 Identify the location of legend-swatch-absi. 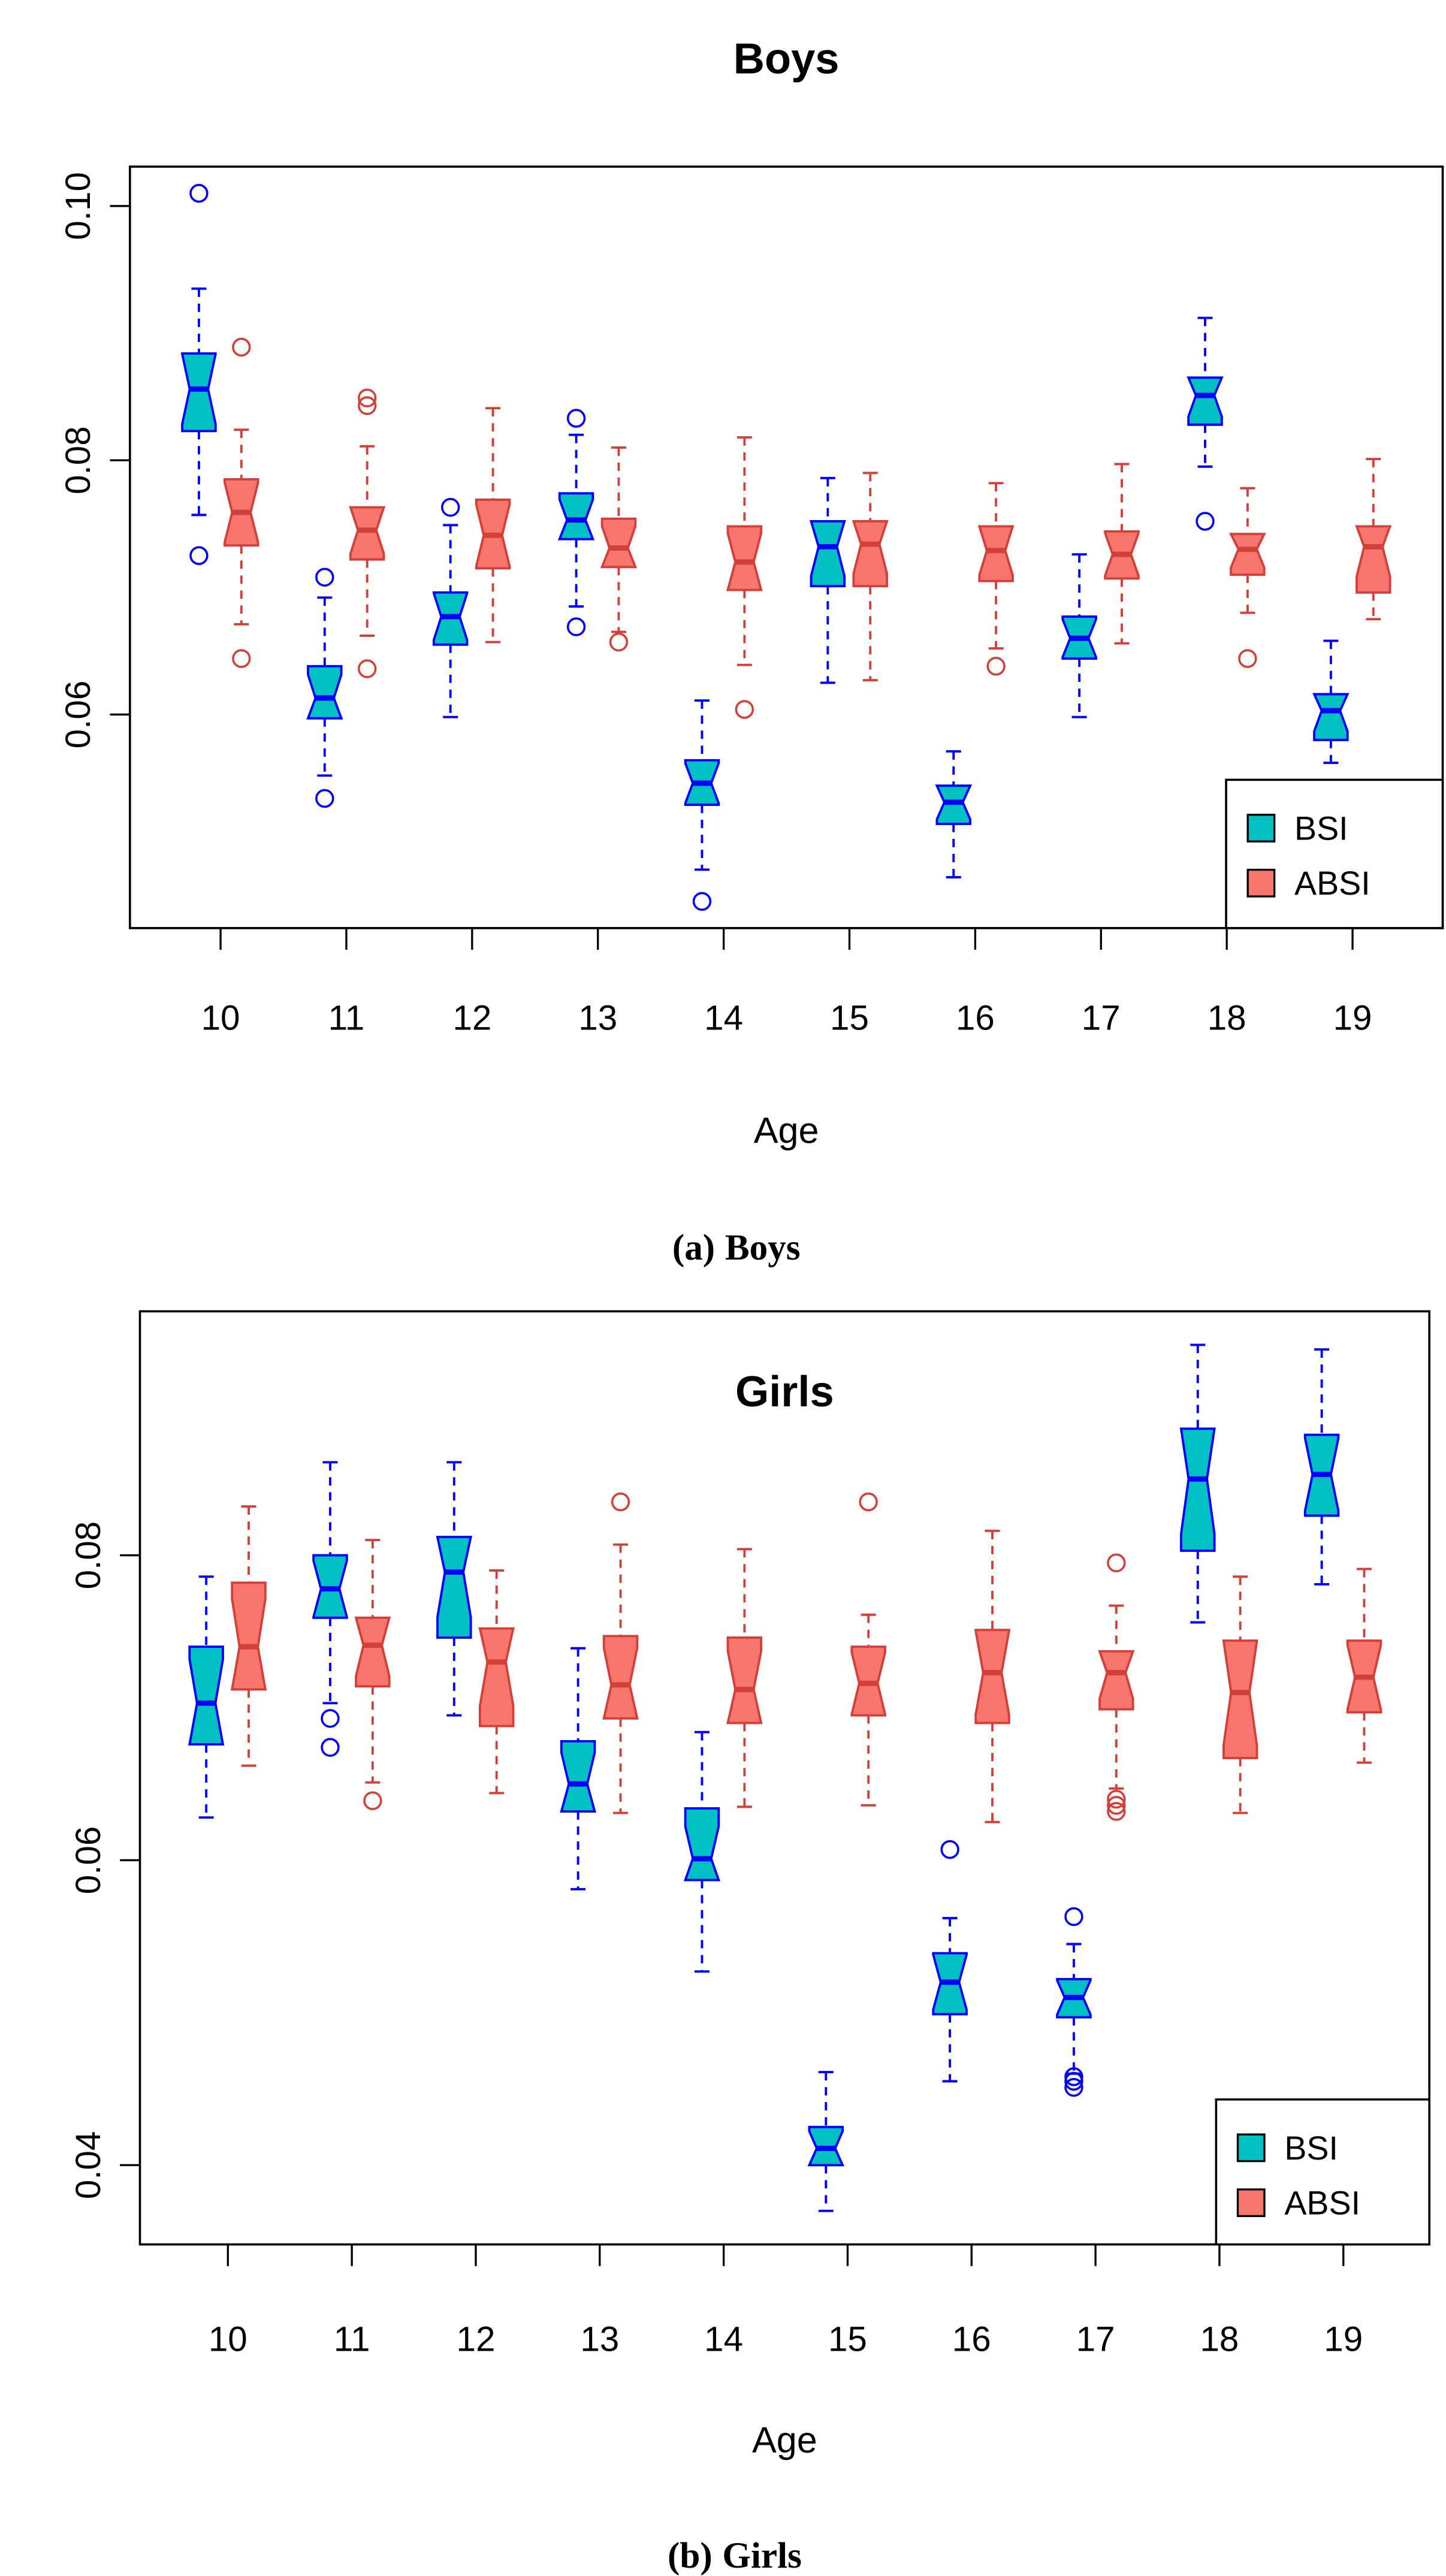
(1261, 883).